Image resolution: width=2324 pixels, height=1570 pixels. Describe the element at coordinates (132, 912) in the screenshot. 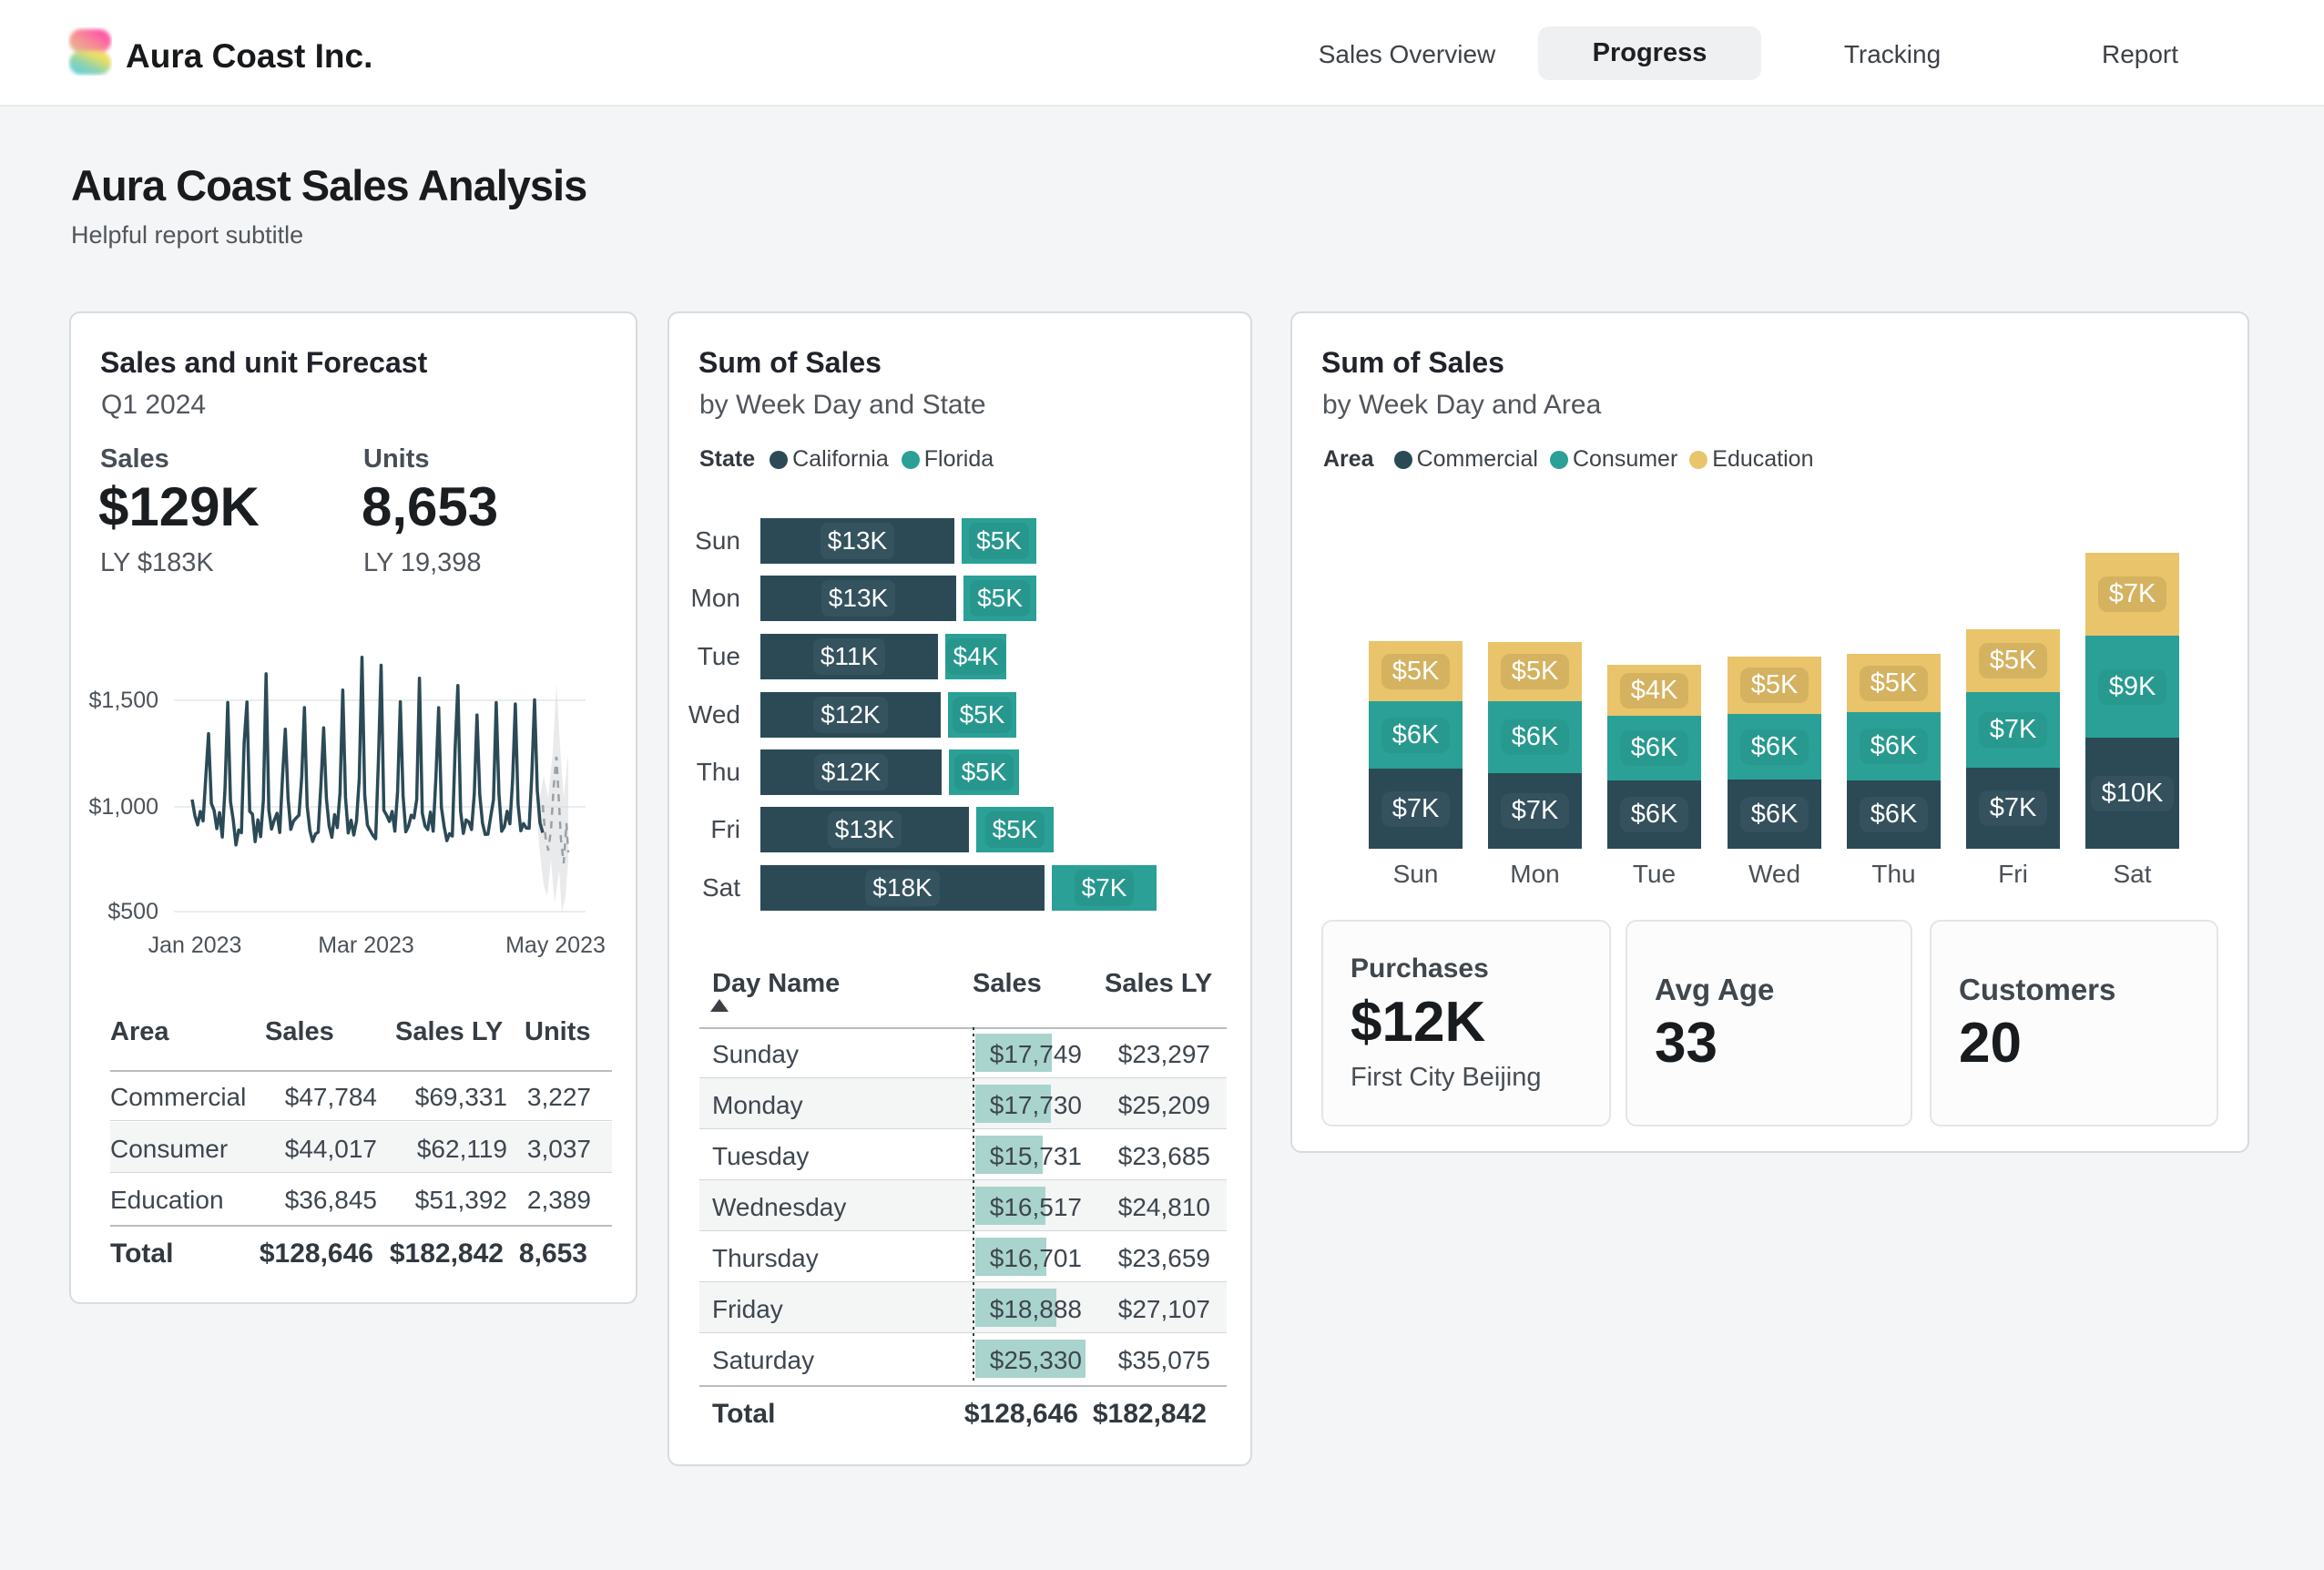

I see `svg-text: $500` at that location.